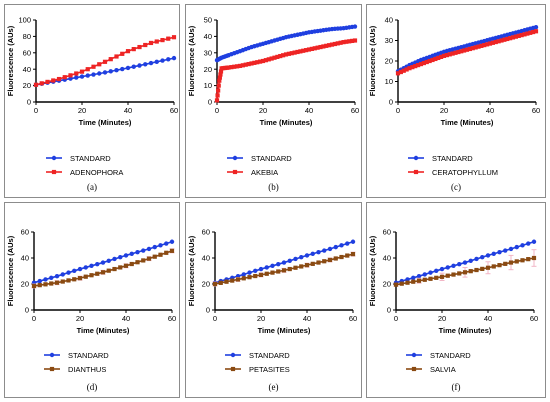 The width and height of the screenshot is (550, 402). Describe the element at coordinates (456, 187) in the screenshot. I see `panel-caption: (c)` at that location.